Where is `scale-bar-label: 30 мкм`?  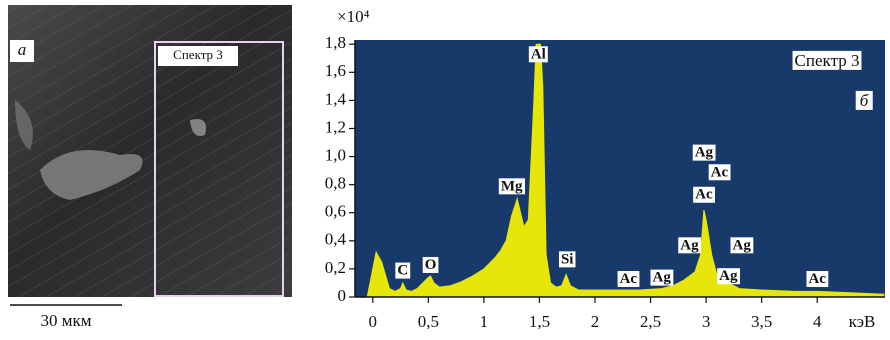 scale-bar-label: 30 мкм is located at coordinates (65, 320).